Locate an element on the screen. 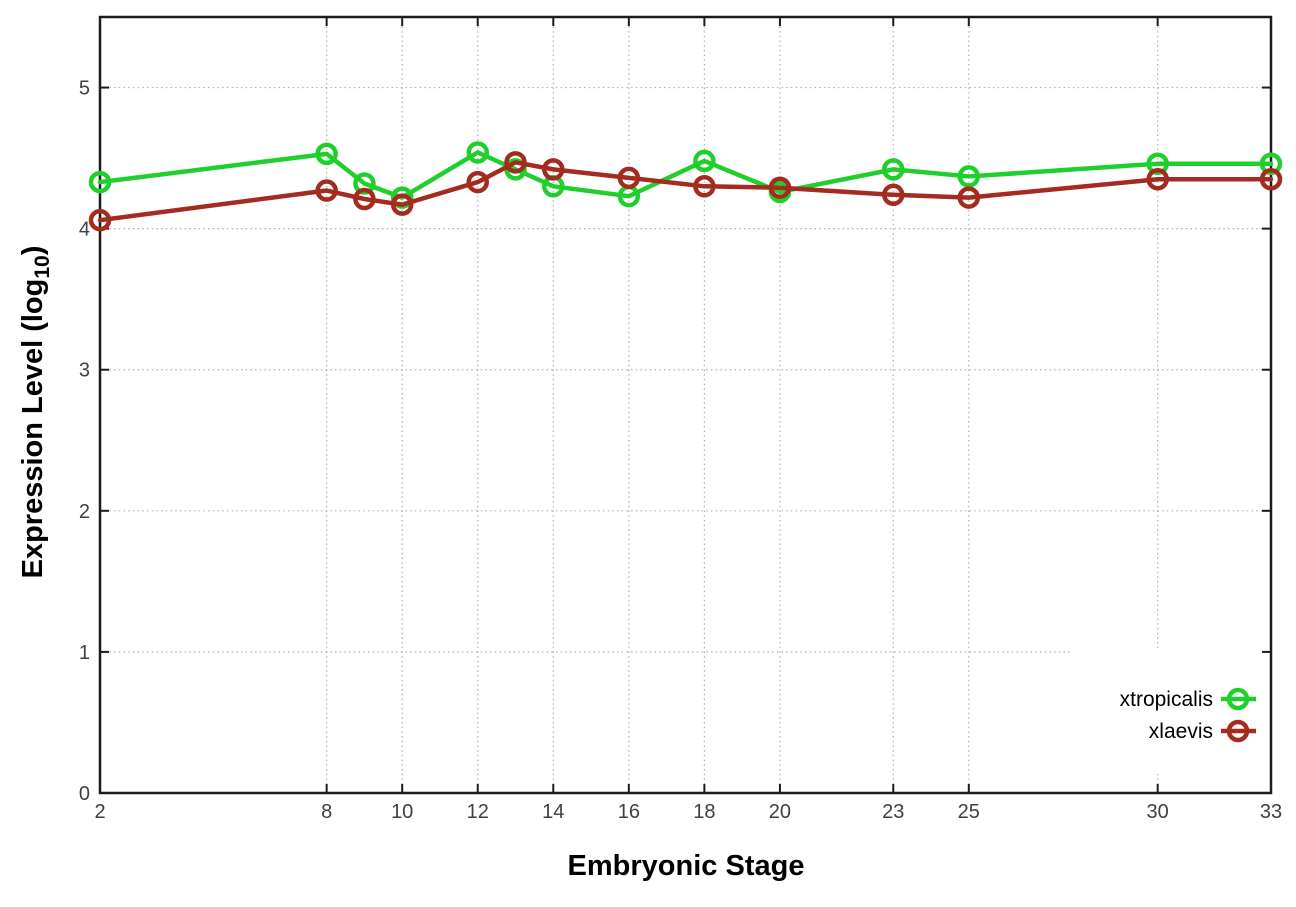 This screenshot has height=907, width=1296. y-tick-label-2: 2 is located at coordinates (84, 512).